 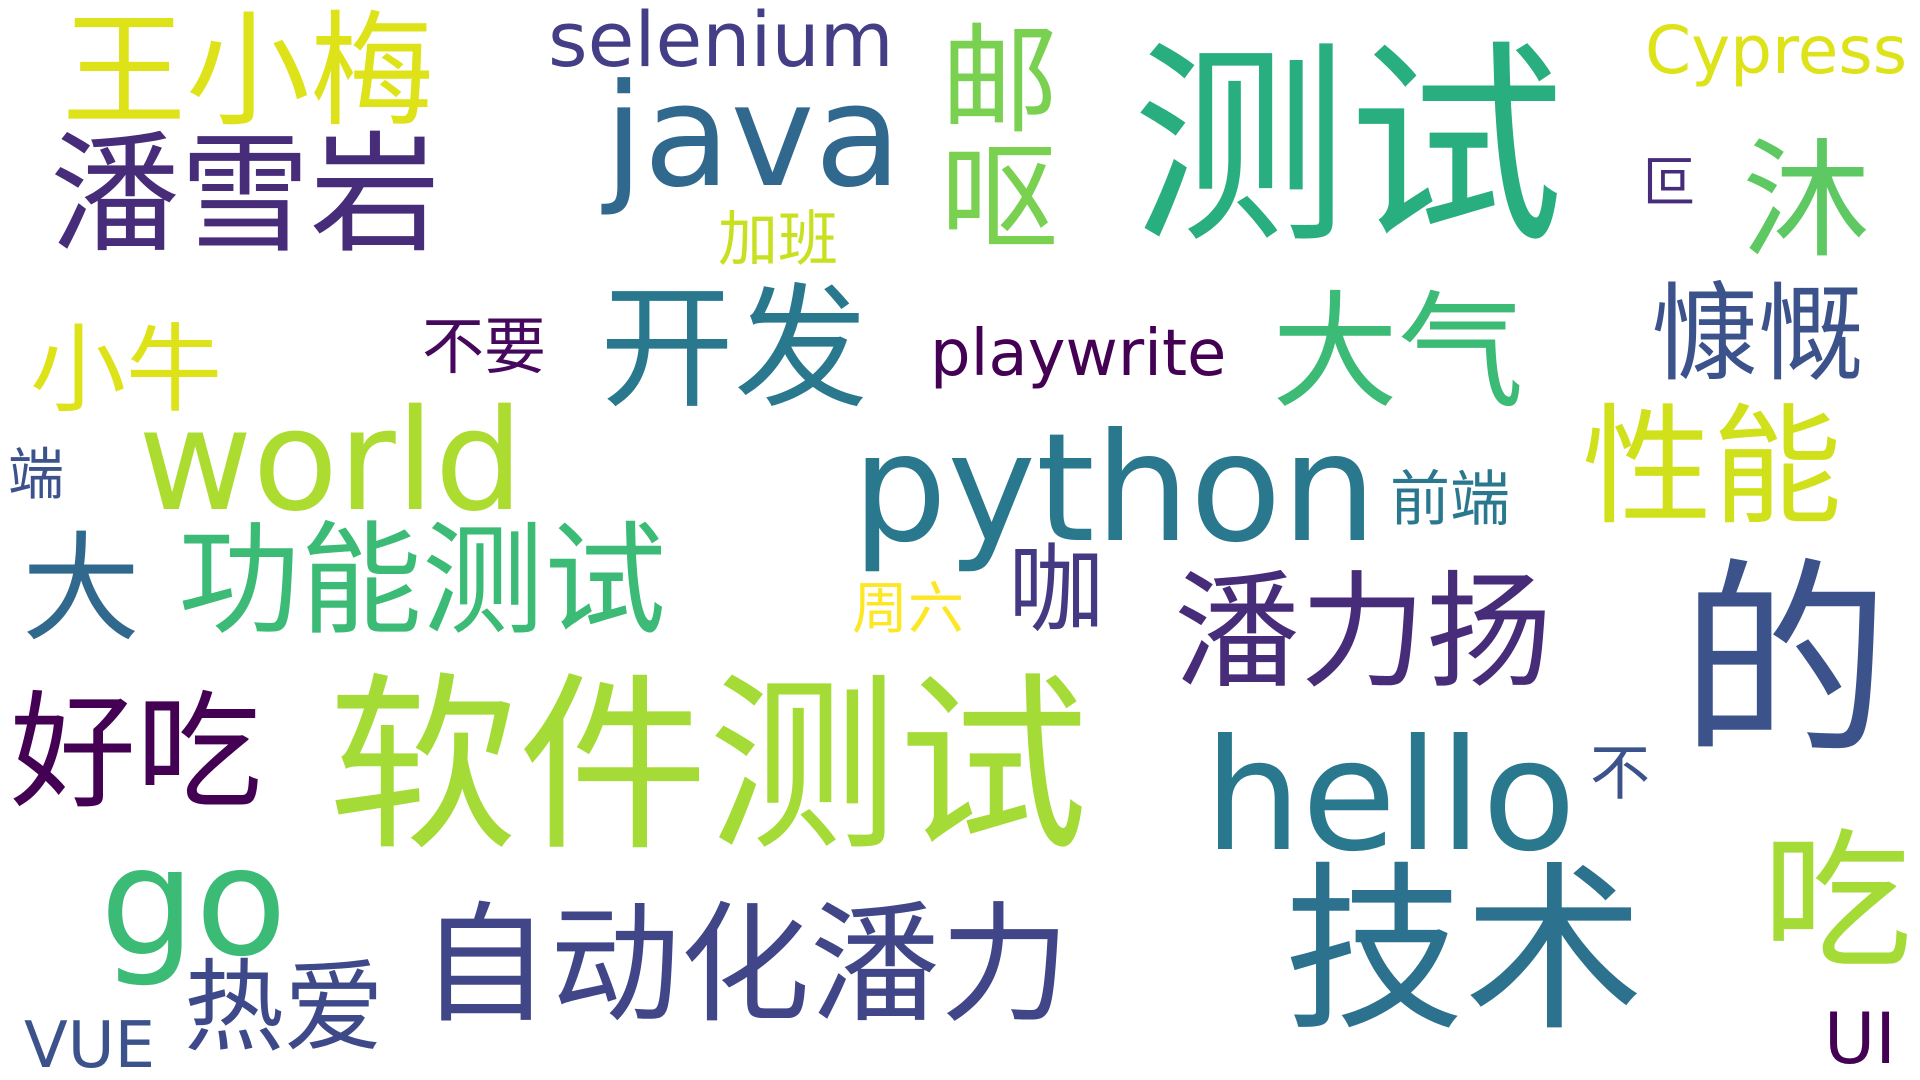 What do you see at coordinates (1398, 352) in the screenshot?
I see `word-daqi: 大气` at bounding box center [1398, 352].